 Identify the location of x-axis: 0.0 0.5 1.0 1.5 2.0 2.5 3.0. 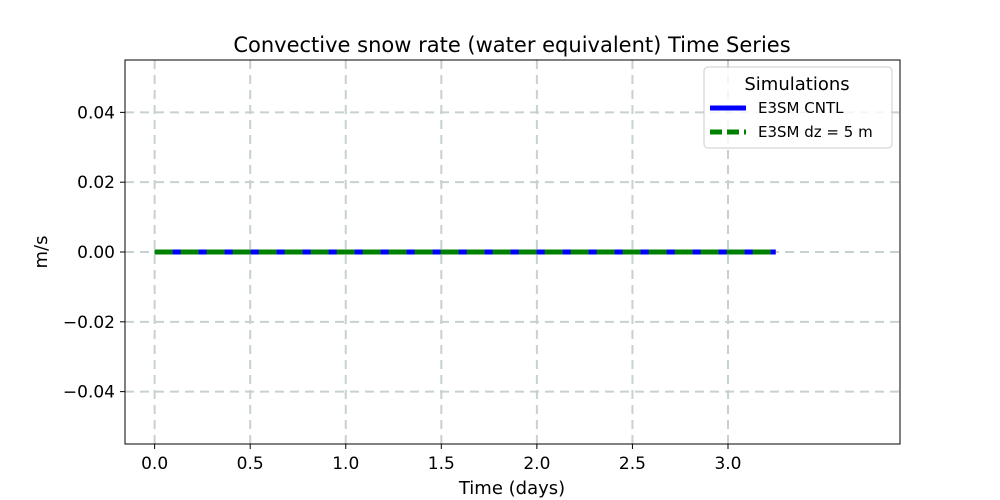
(441, 459).